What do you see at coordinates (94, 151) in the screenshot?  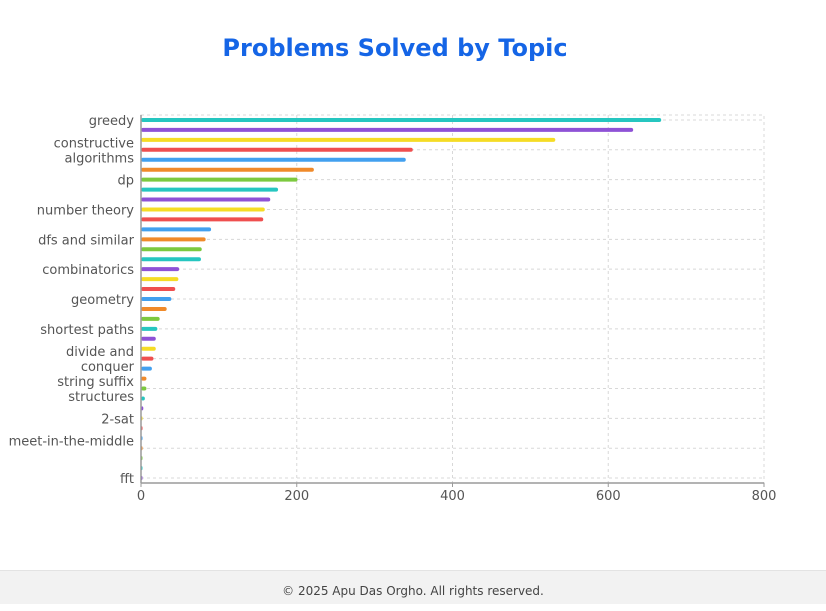 I see `y-tick-label: constructive algorithms` at bounding box center [94, 151].